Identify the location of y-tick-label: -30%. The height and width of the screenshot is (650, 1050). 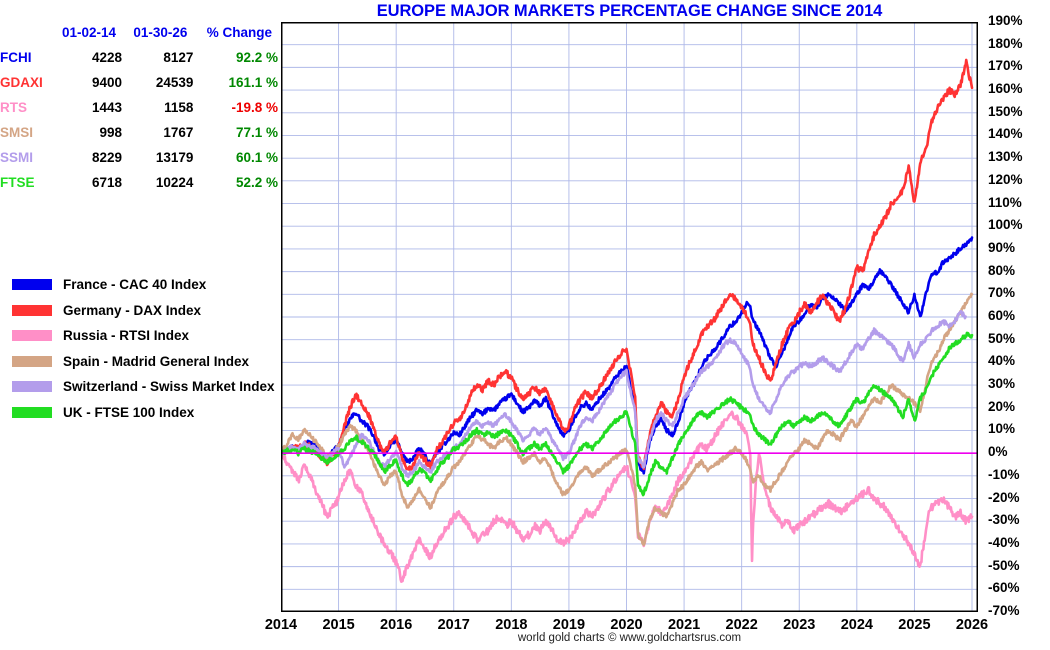
(1004, 520).